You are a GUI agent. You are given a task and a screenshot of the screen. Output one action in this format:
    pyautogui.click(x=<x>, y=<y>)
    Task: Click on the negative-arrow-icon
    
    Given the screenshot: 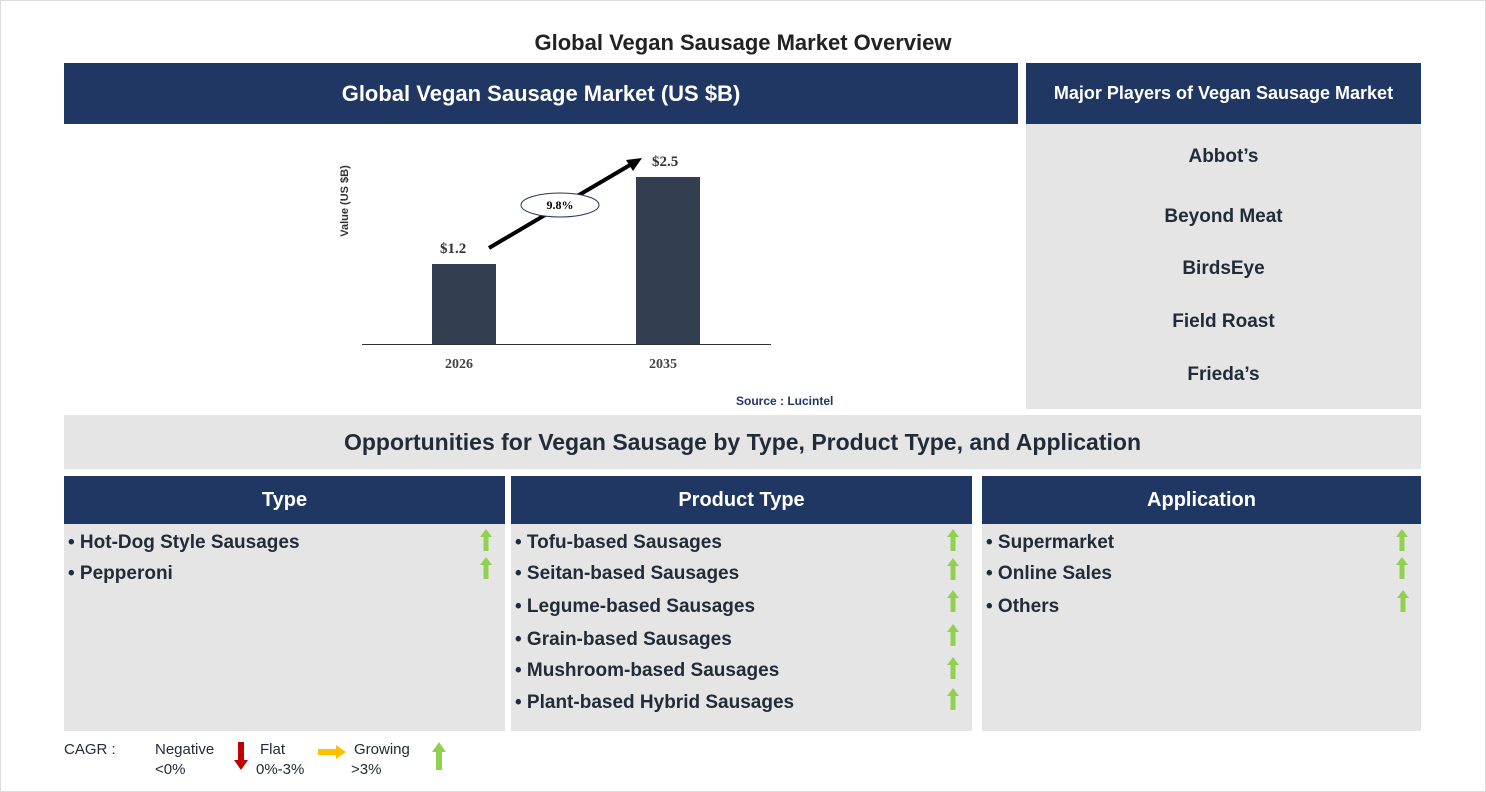 What is the action you would take?
    pyautogui.click(x=241, y=756)
    